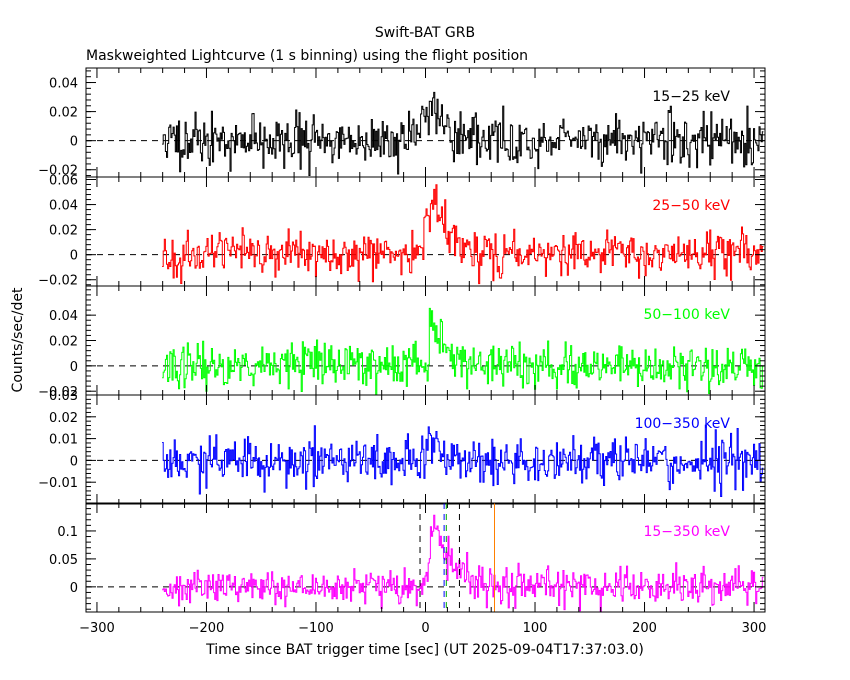  I want to click on x-tick-label: −200, so click(207, 628).